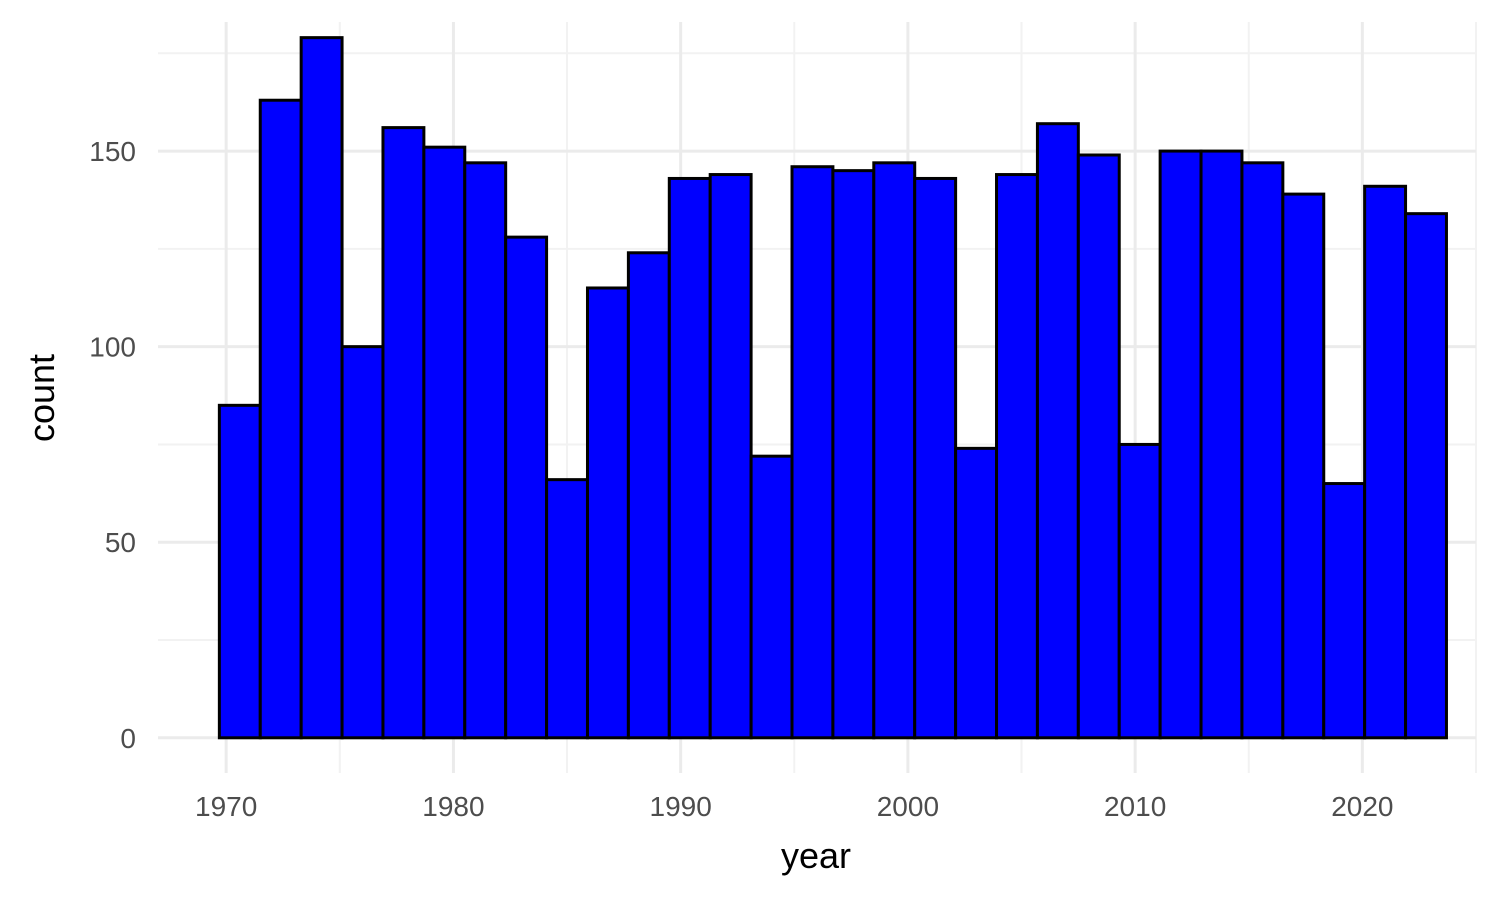 The width and height of the screenshot is (1500, 905). What do you see at coordinates (112, 445) in the screenshot?
I see `y-axis-tick-labels: 0 50 100 150` at bounding box center [112, 445].